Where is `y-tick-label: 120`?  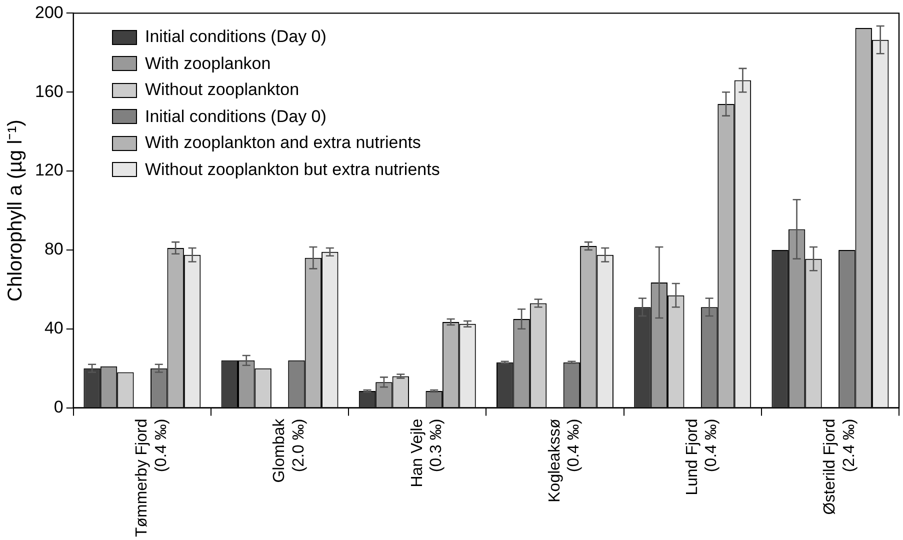 y-tick-label: 120 is located at coordinates (49, 170).